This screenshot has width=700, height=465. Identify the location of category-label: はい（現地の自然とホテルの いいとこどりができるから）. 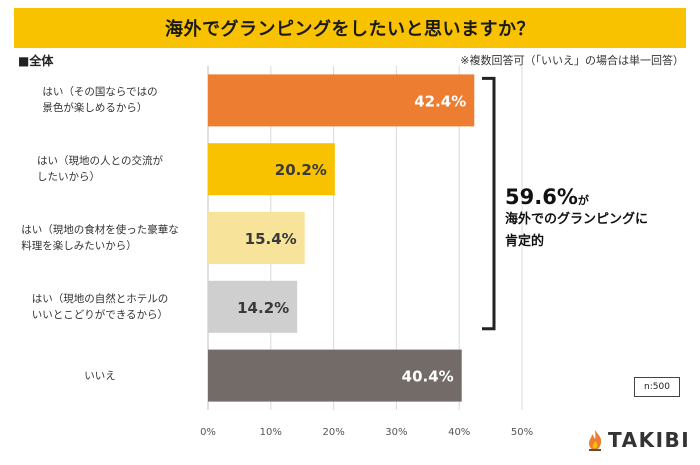
(100, 307).